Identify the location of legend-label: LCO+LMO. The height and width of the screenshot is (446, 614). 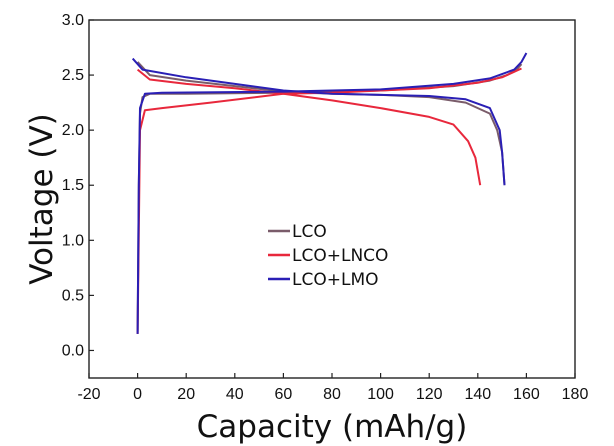
(335, 280).